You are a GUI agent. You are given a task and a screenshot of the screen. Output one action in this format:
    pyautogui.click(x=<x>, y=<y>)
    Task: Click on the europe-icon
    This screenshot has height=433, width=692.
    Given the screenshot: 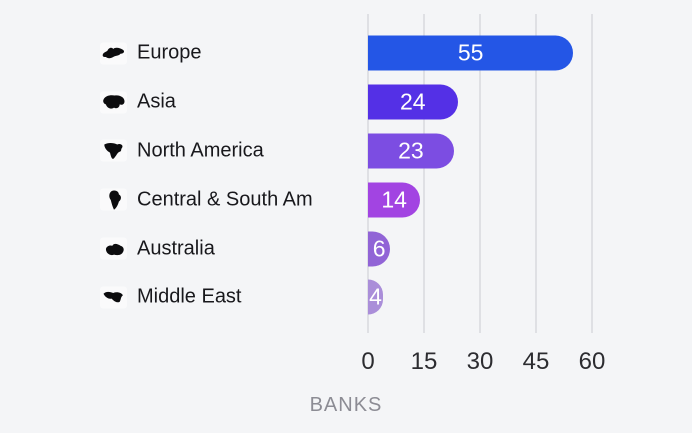 What is the action you would take?
    pyautogui.click(x=113, y=53)
    